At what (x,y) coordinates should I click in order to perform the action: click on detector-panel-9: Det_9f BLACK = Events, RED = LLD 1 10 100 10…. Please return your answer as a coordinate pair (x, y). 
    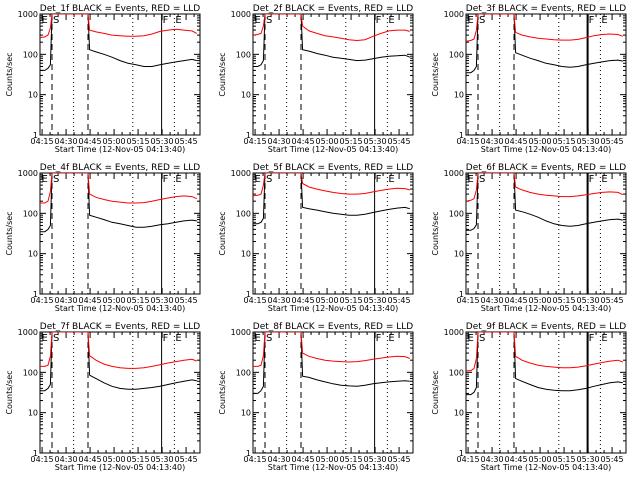
    Looking at the image, I should click on (529, 397).